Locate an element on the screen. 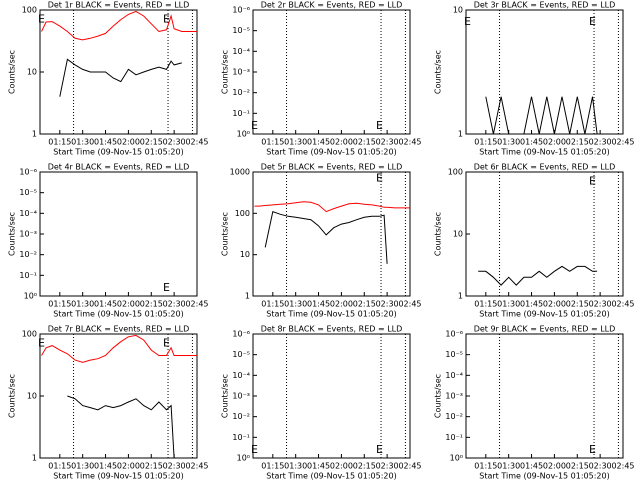 Image resolution: width=640 pixels, height=480 pixels. panel-title: Det 2r BLACK = Events, RED = LLD is located at coordinates (332, 5).